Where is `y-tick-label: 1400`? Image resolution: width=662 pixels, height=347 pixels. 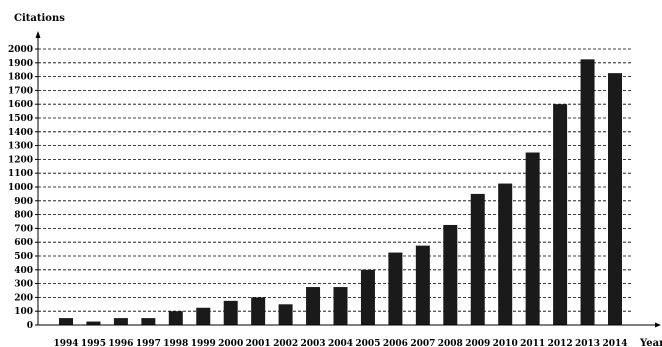
y-tick-label: 1400 is located at coordinates (20, 133).